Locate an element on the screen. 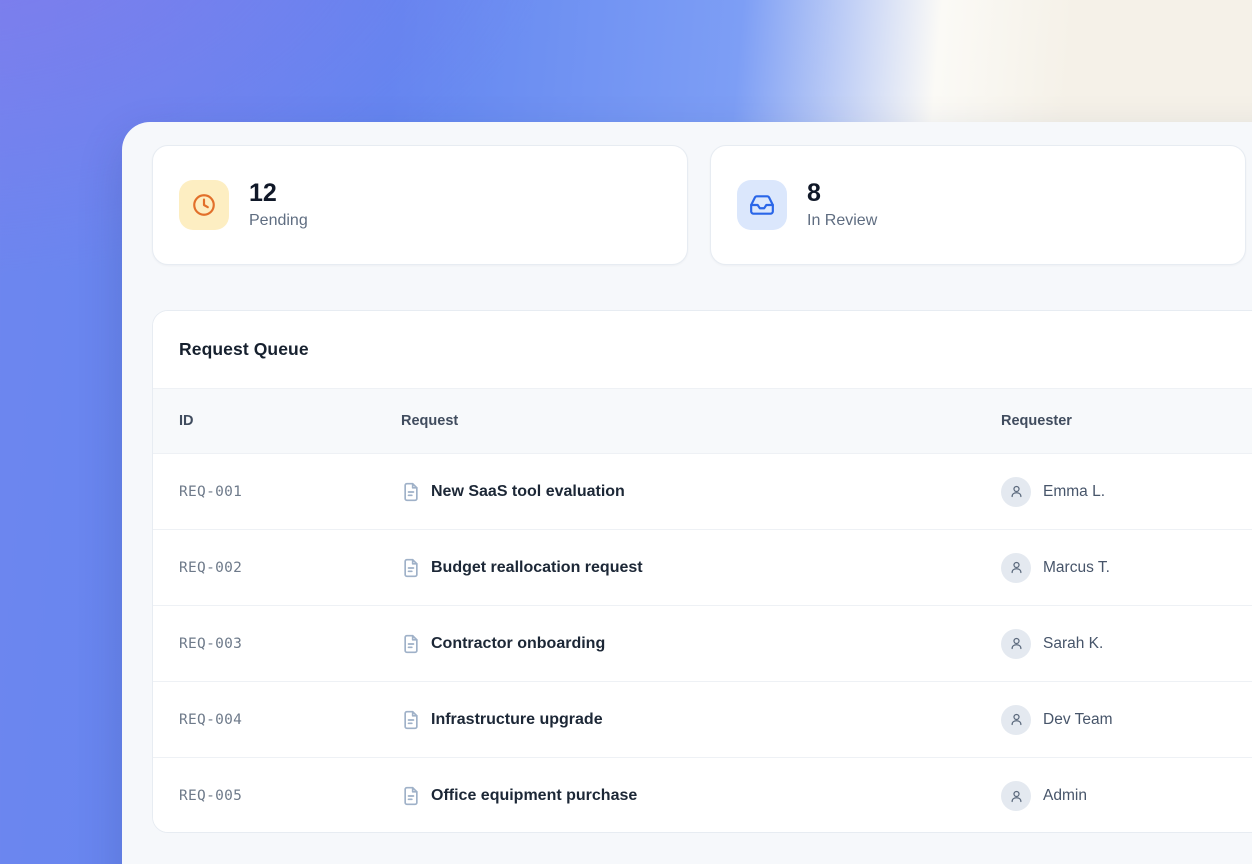 The image size is (1252, 864). table-row: REQ-003 Contractor onboarding Sarah K. is located at coordinates (702, 644).